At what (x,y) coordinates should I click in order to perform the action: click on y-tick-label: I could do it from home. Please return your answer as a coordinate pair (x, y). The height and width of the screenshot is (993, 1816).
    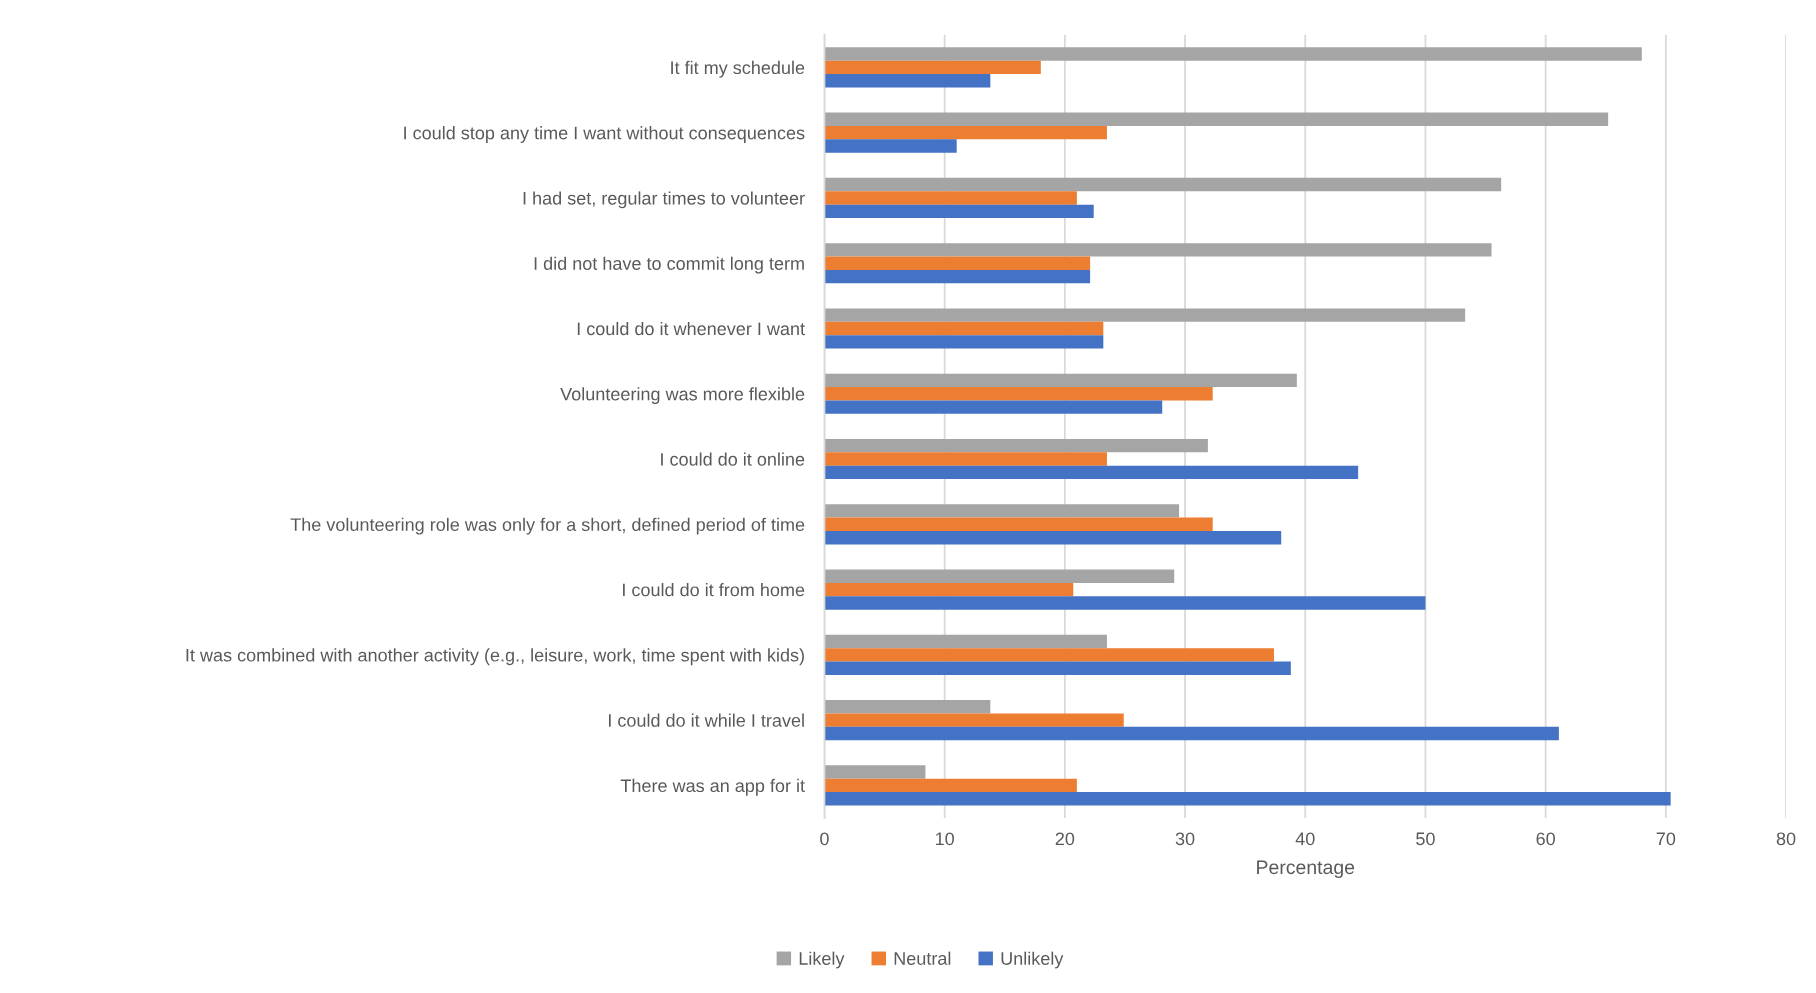
    Looking at the image, I should click on (714, 590).